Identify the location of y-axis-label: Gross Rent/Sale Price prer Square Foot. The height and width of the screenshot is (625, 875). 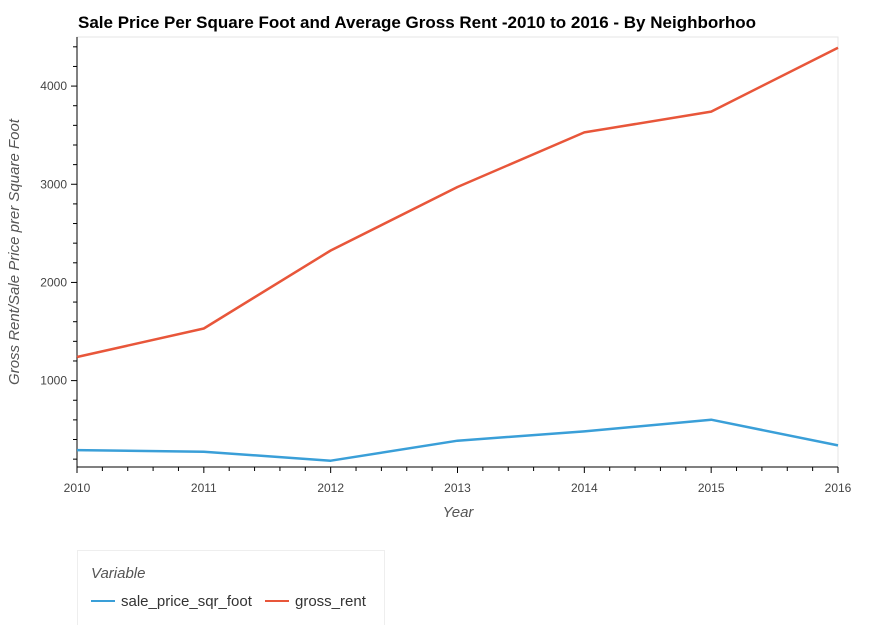
(14, 251).